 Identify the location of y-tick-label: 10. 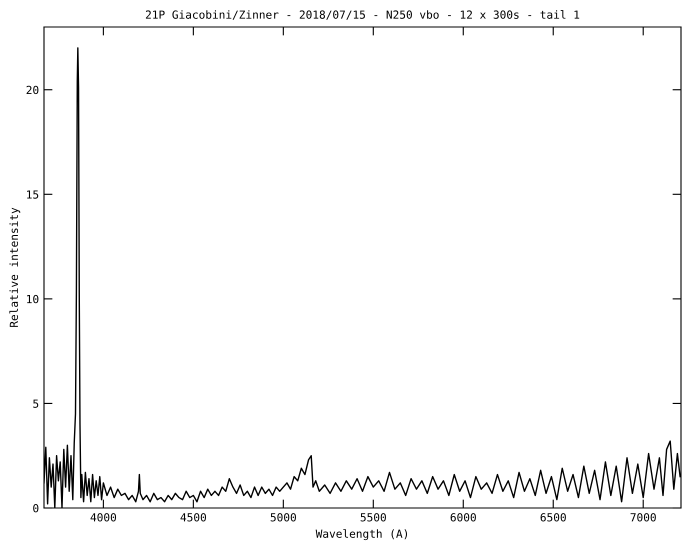
(32, 299).